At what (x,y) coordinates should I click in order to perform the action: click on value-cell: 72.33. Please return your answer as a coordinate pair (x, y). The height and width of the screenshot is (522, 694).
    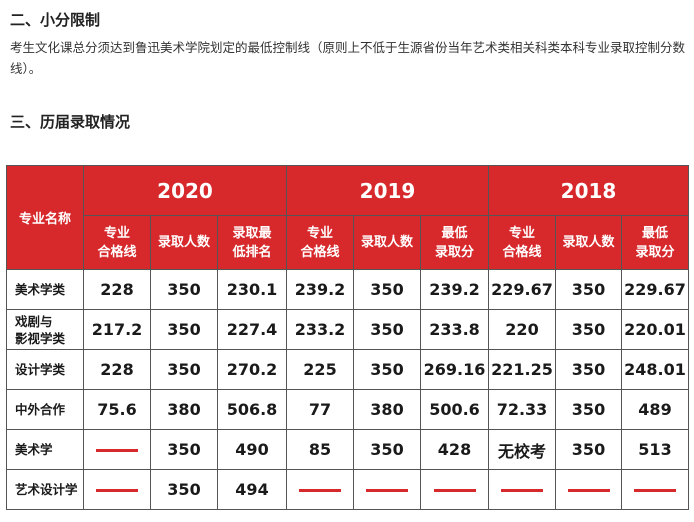
    Looking at the image, I should click on (522, 409).